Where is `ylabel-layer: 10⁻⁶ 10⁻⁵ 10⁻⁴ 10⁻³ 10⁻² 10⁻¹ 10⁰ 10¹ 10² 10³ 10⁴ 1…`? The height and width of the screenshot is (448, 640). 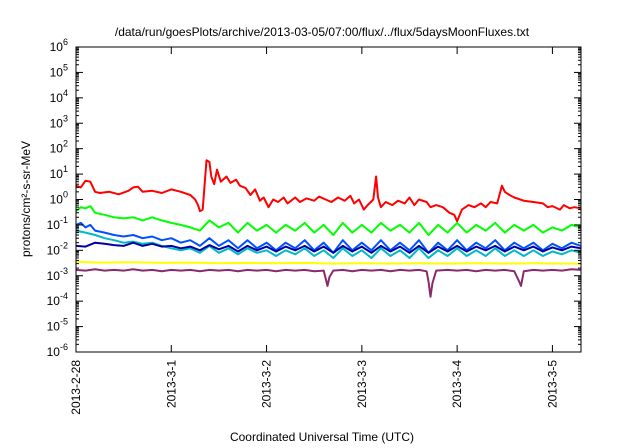 ylabel-layer: 10⁻⁶ 10⁻⁵ 10⁻⁴ 10⁻³ 10⁻² 10⁻¹ 10⁰ 10¹ 10² 10³ 10⁴ 1… is located at coordinates (57, 198).